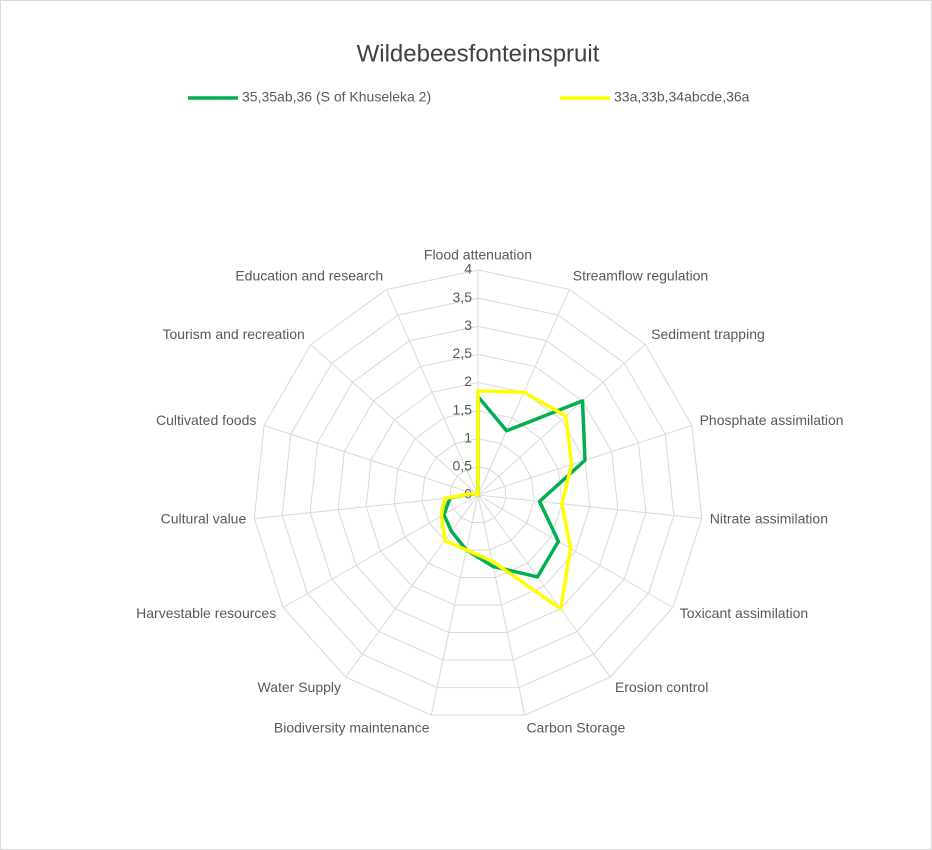 The image size is (932, 850). Describe the element at coordinates (206, 420) in the screenshot. I see `category-label: Cultivated foods` at that location.